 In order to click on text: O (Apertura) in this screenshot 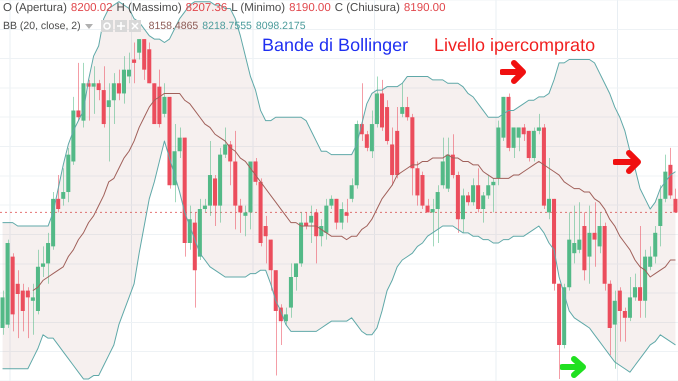, I will do `click(35, 8)`.